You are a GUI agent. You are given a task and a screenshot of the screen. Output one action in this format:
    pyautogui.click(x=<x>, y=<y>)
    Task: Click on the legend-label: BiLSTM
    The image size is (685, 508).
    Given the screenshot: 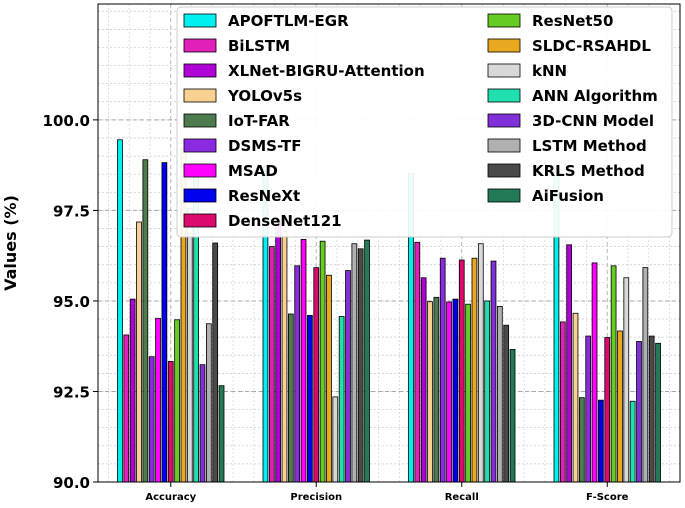 What is the action you would take?
    pyautogui.click(x=259, y=46)
    